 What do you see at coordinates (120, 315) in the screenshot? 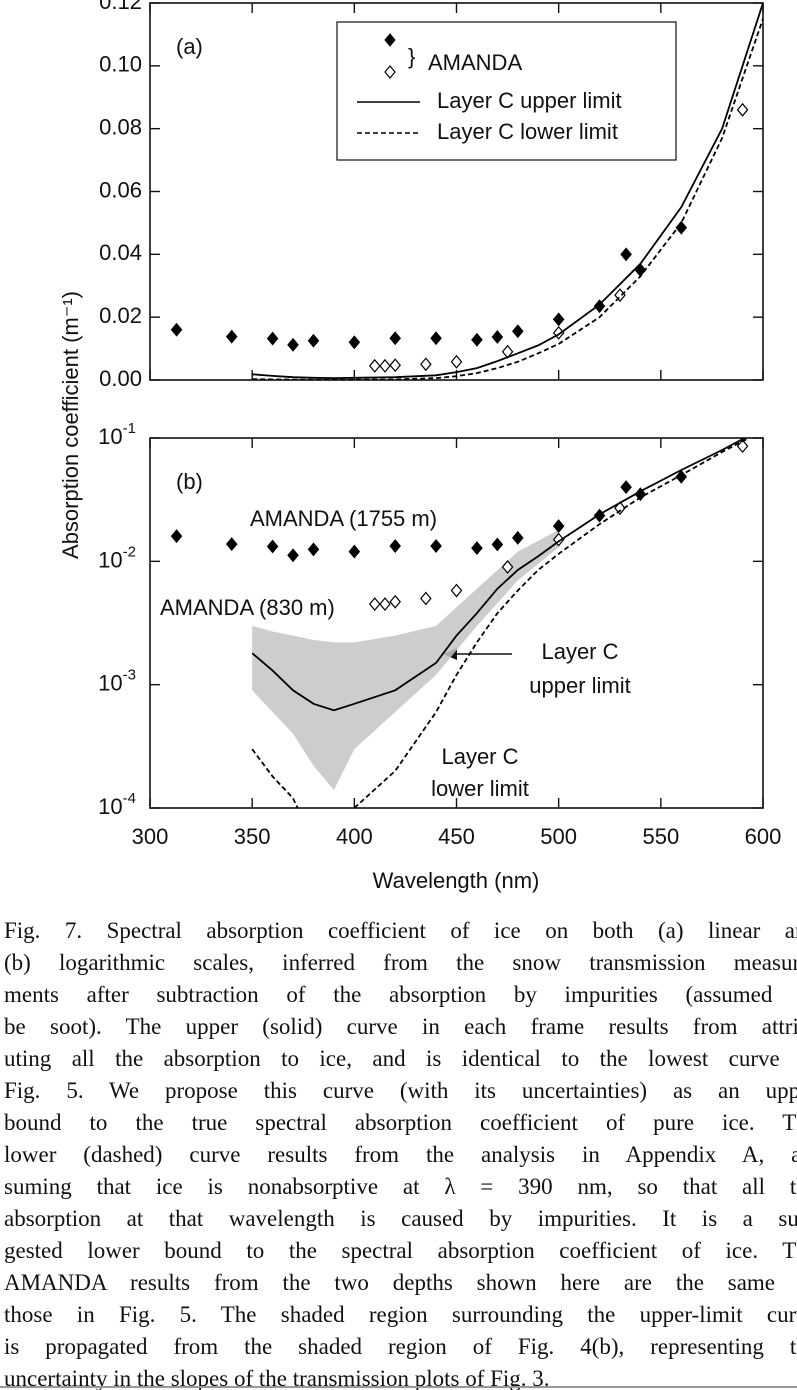
I see `y-tick-label: 0.02` at bounding box center [120, 315].